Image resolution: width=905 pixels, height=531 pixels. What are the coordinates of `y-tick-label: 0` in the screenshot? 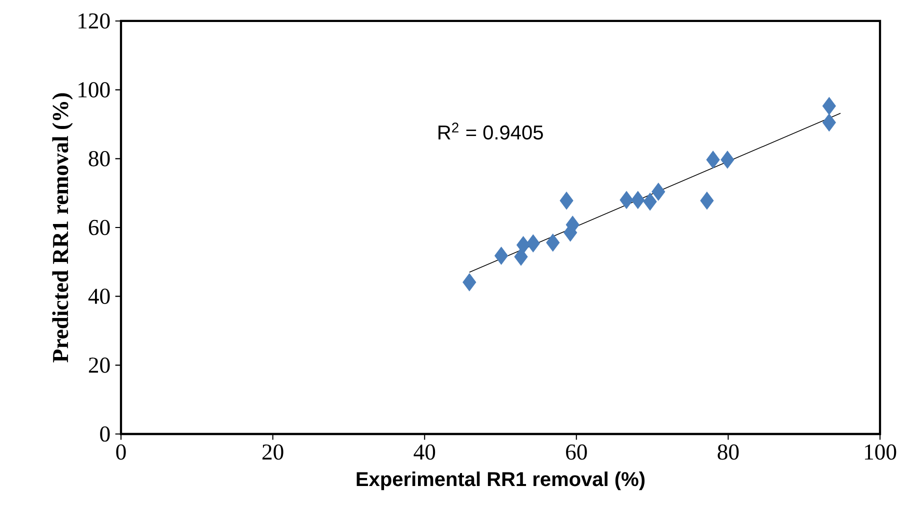 It's located at (105, 434).